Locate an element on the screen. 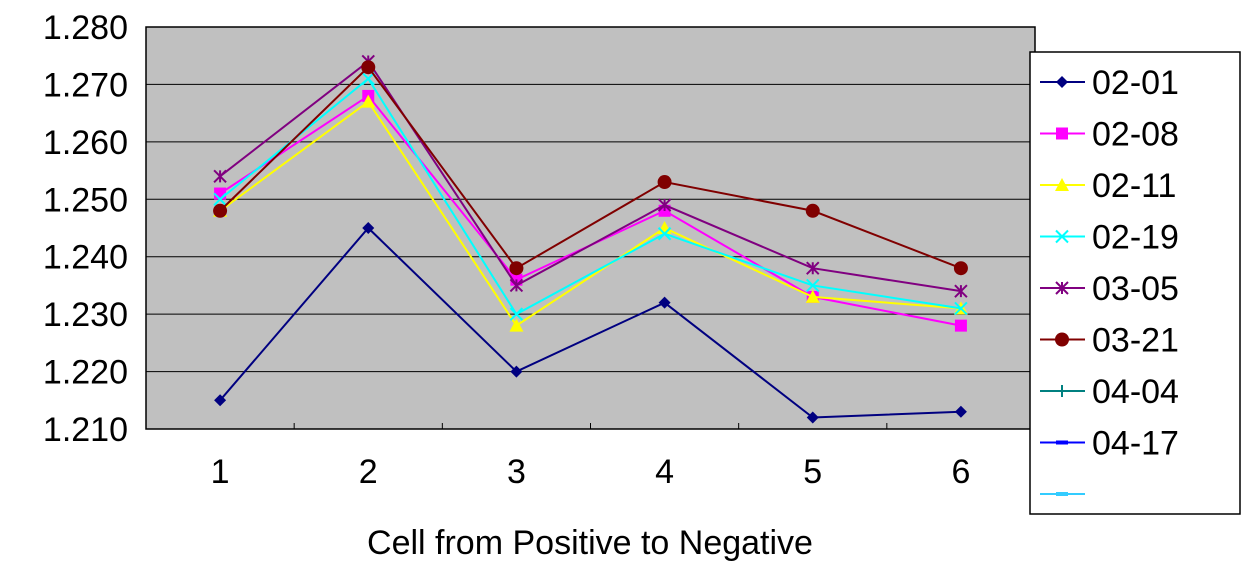 The height and width of the screenshot is (561, 1245). legend-entry: 03-21 is located at coordinates (1109, 341).